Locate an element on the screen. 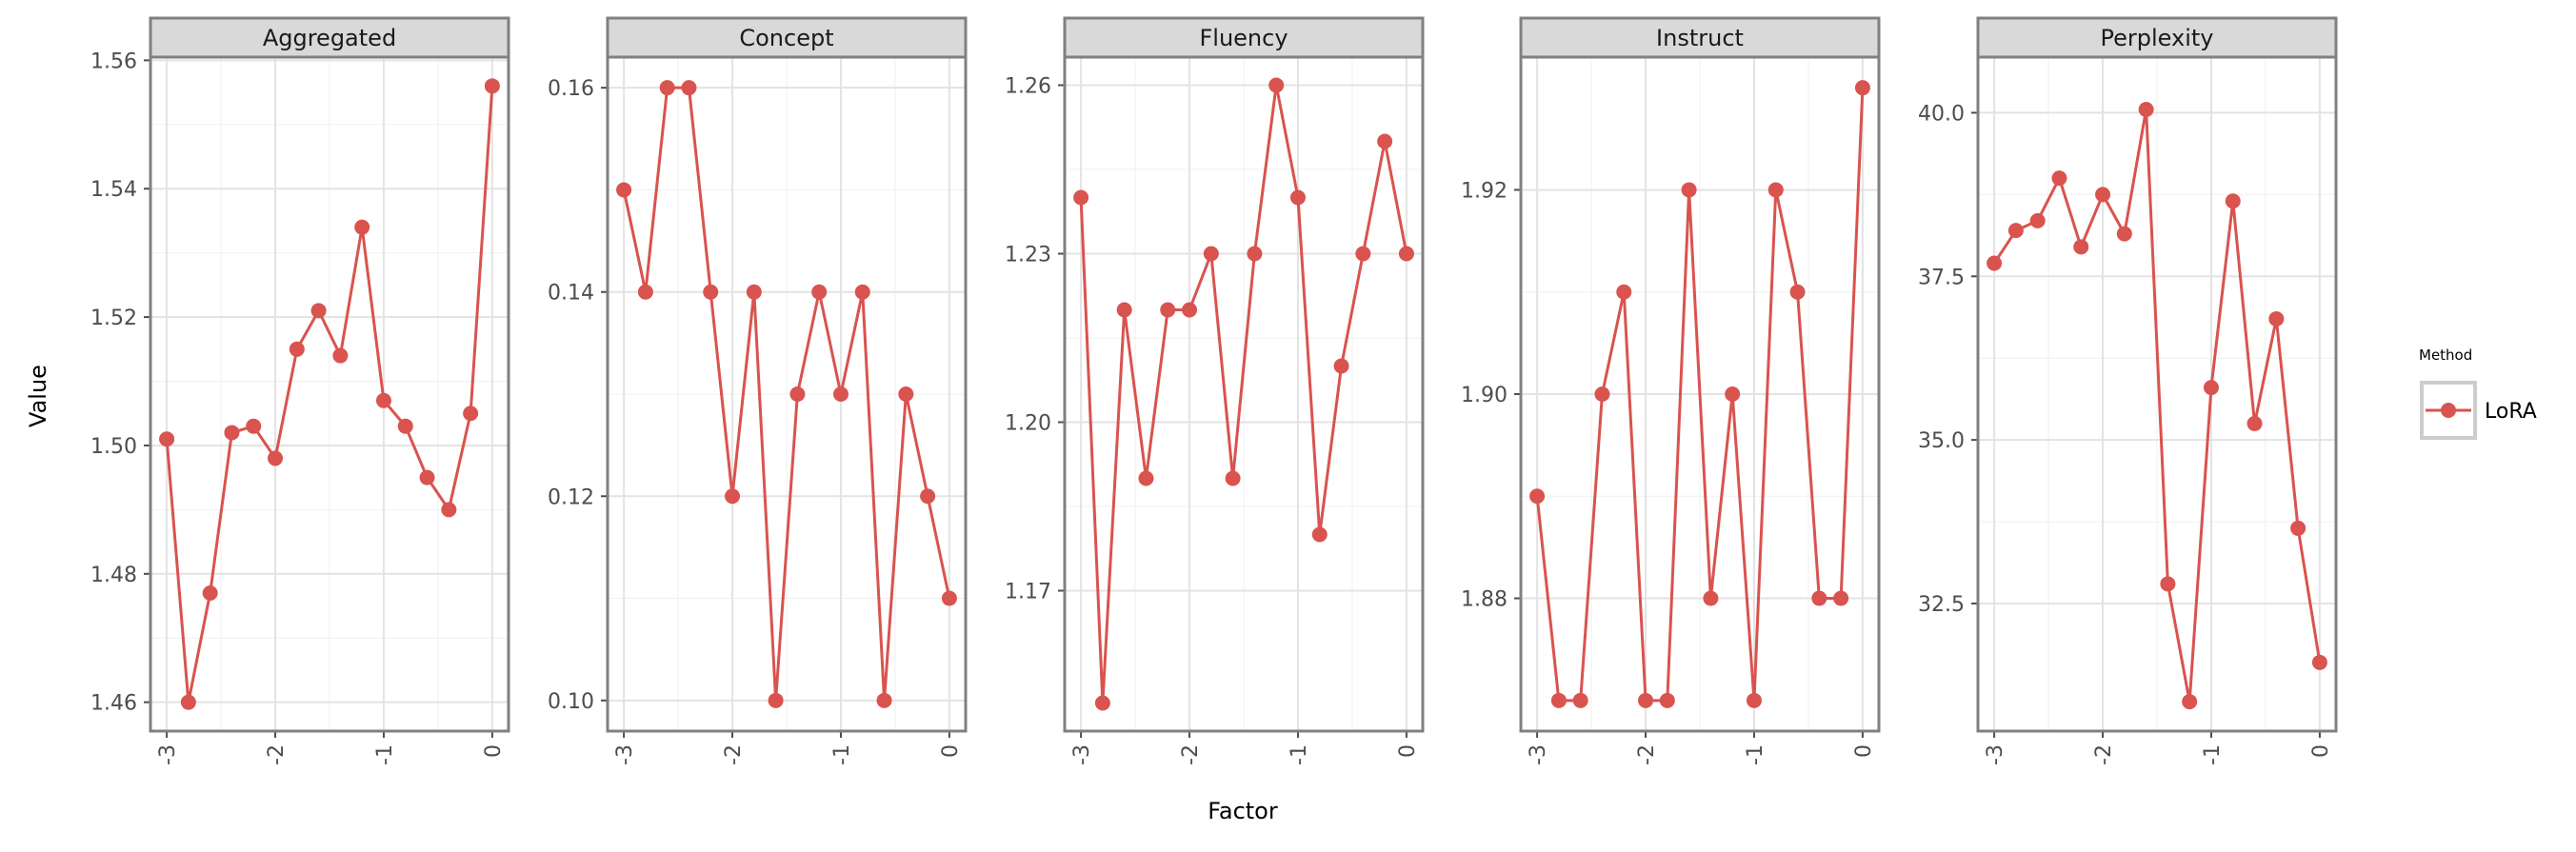 The image size is (2576, 852). facet-strip-label: Aggregated is located at coordinates (329, 38).